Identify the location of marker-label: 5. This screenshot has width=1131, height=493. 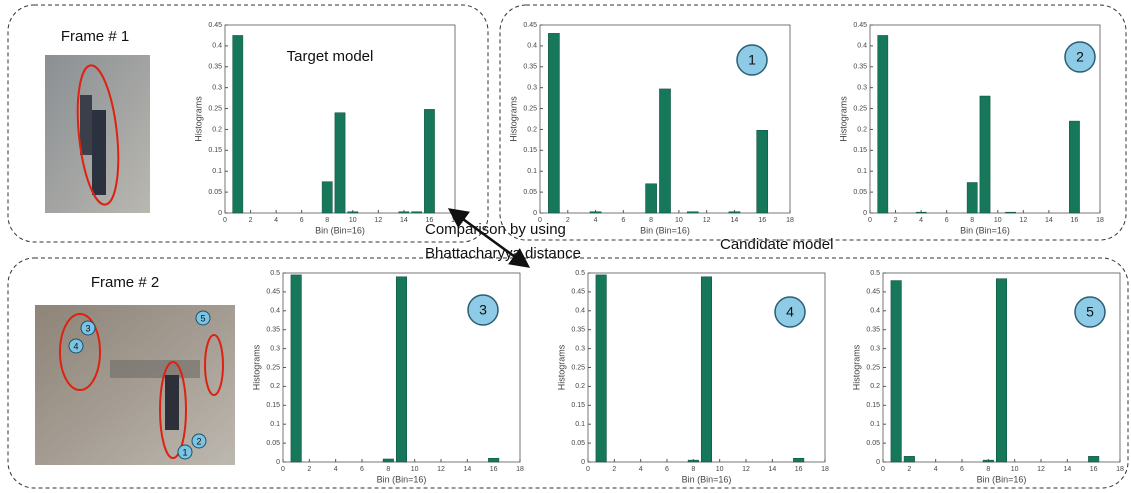
(202, 318).